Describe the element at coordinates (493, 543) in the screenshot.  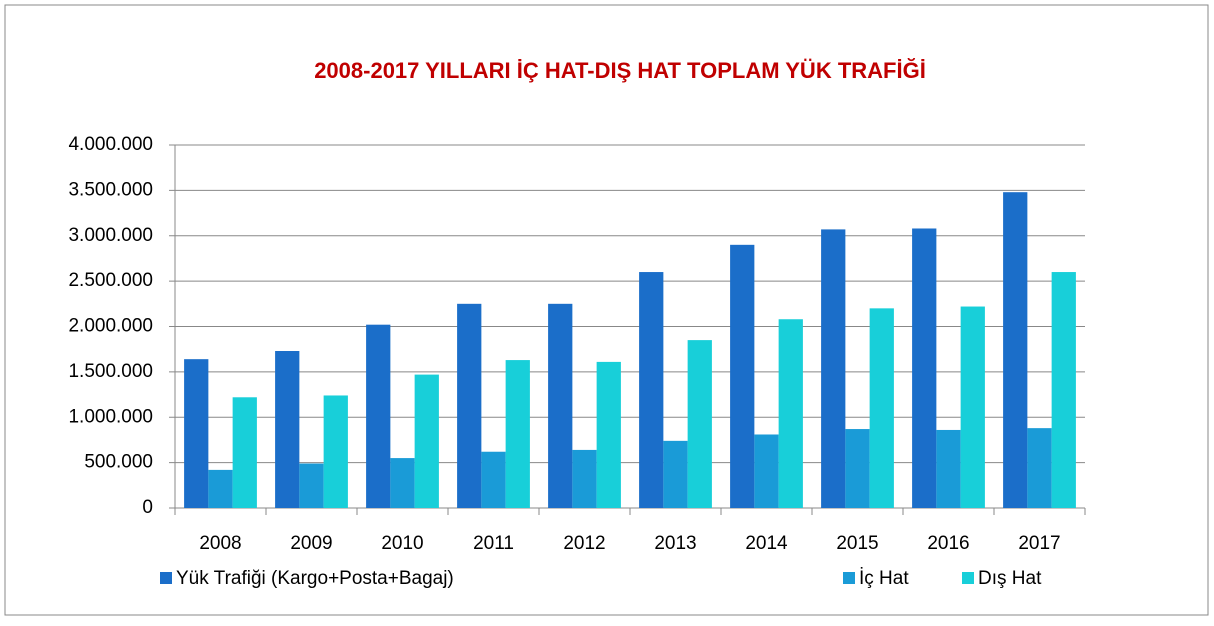
I see `x-tick-label: 2011` at that location.